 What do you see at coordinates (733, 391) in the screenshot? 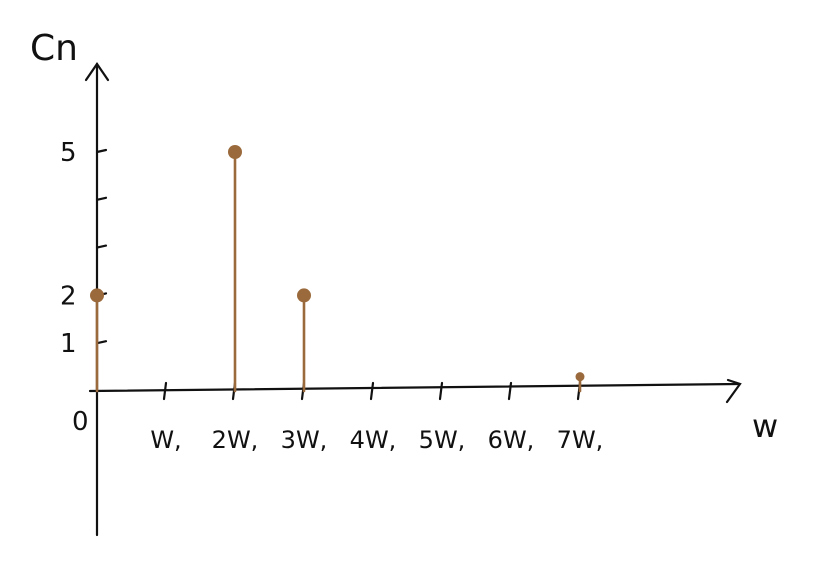
I see `x-axis-arrowhead` at bounding box center [733, 391].